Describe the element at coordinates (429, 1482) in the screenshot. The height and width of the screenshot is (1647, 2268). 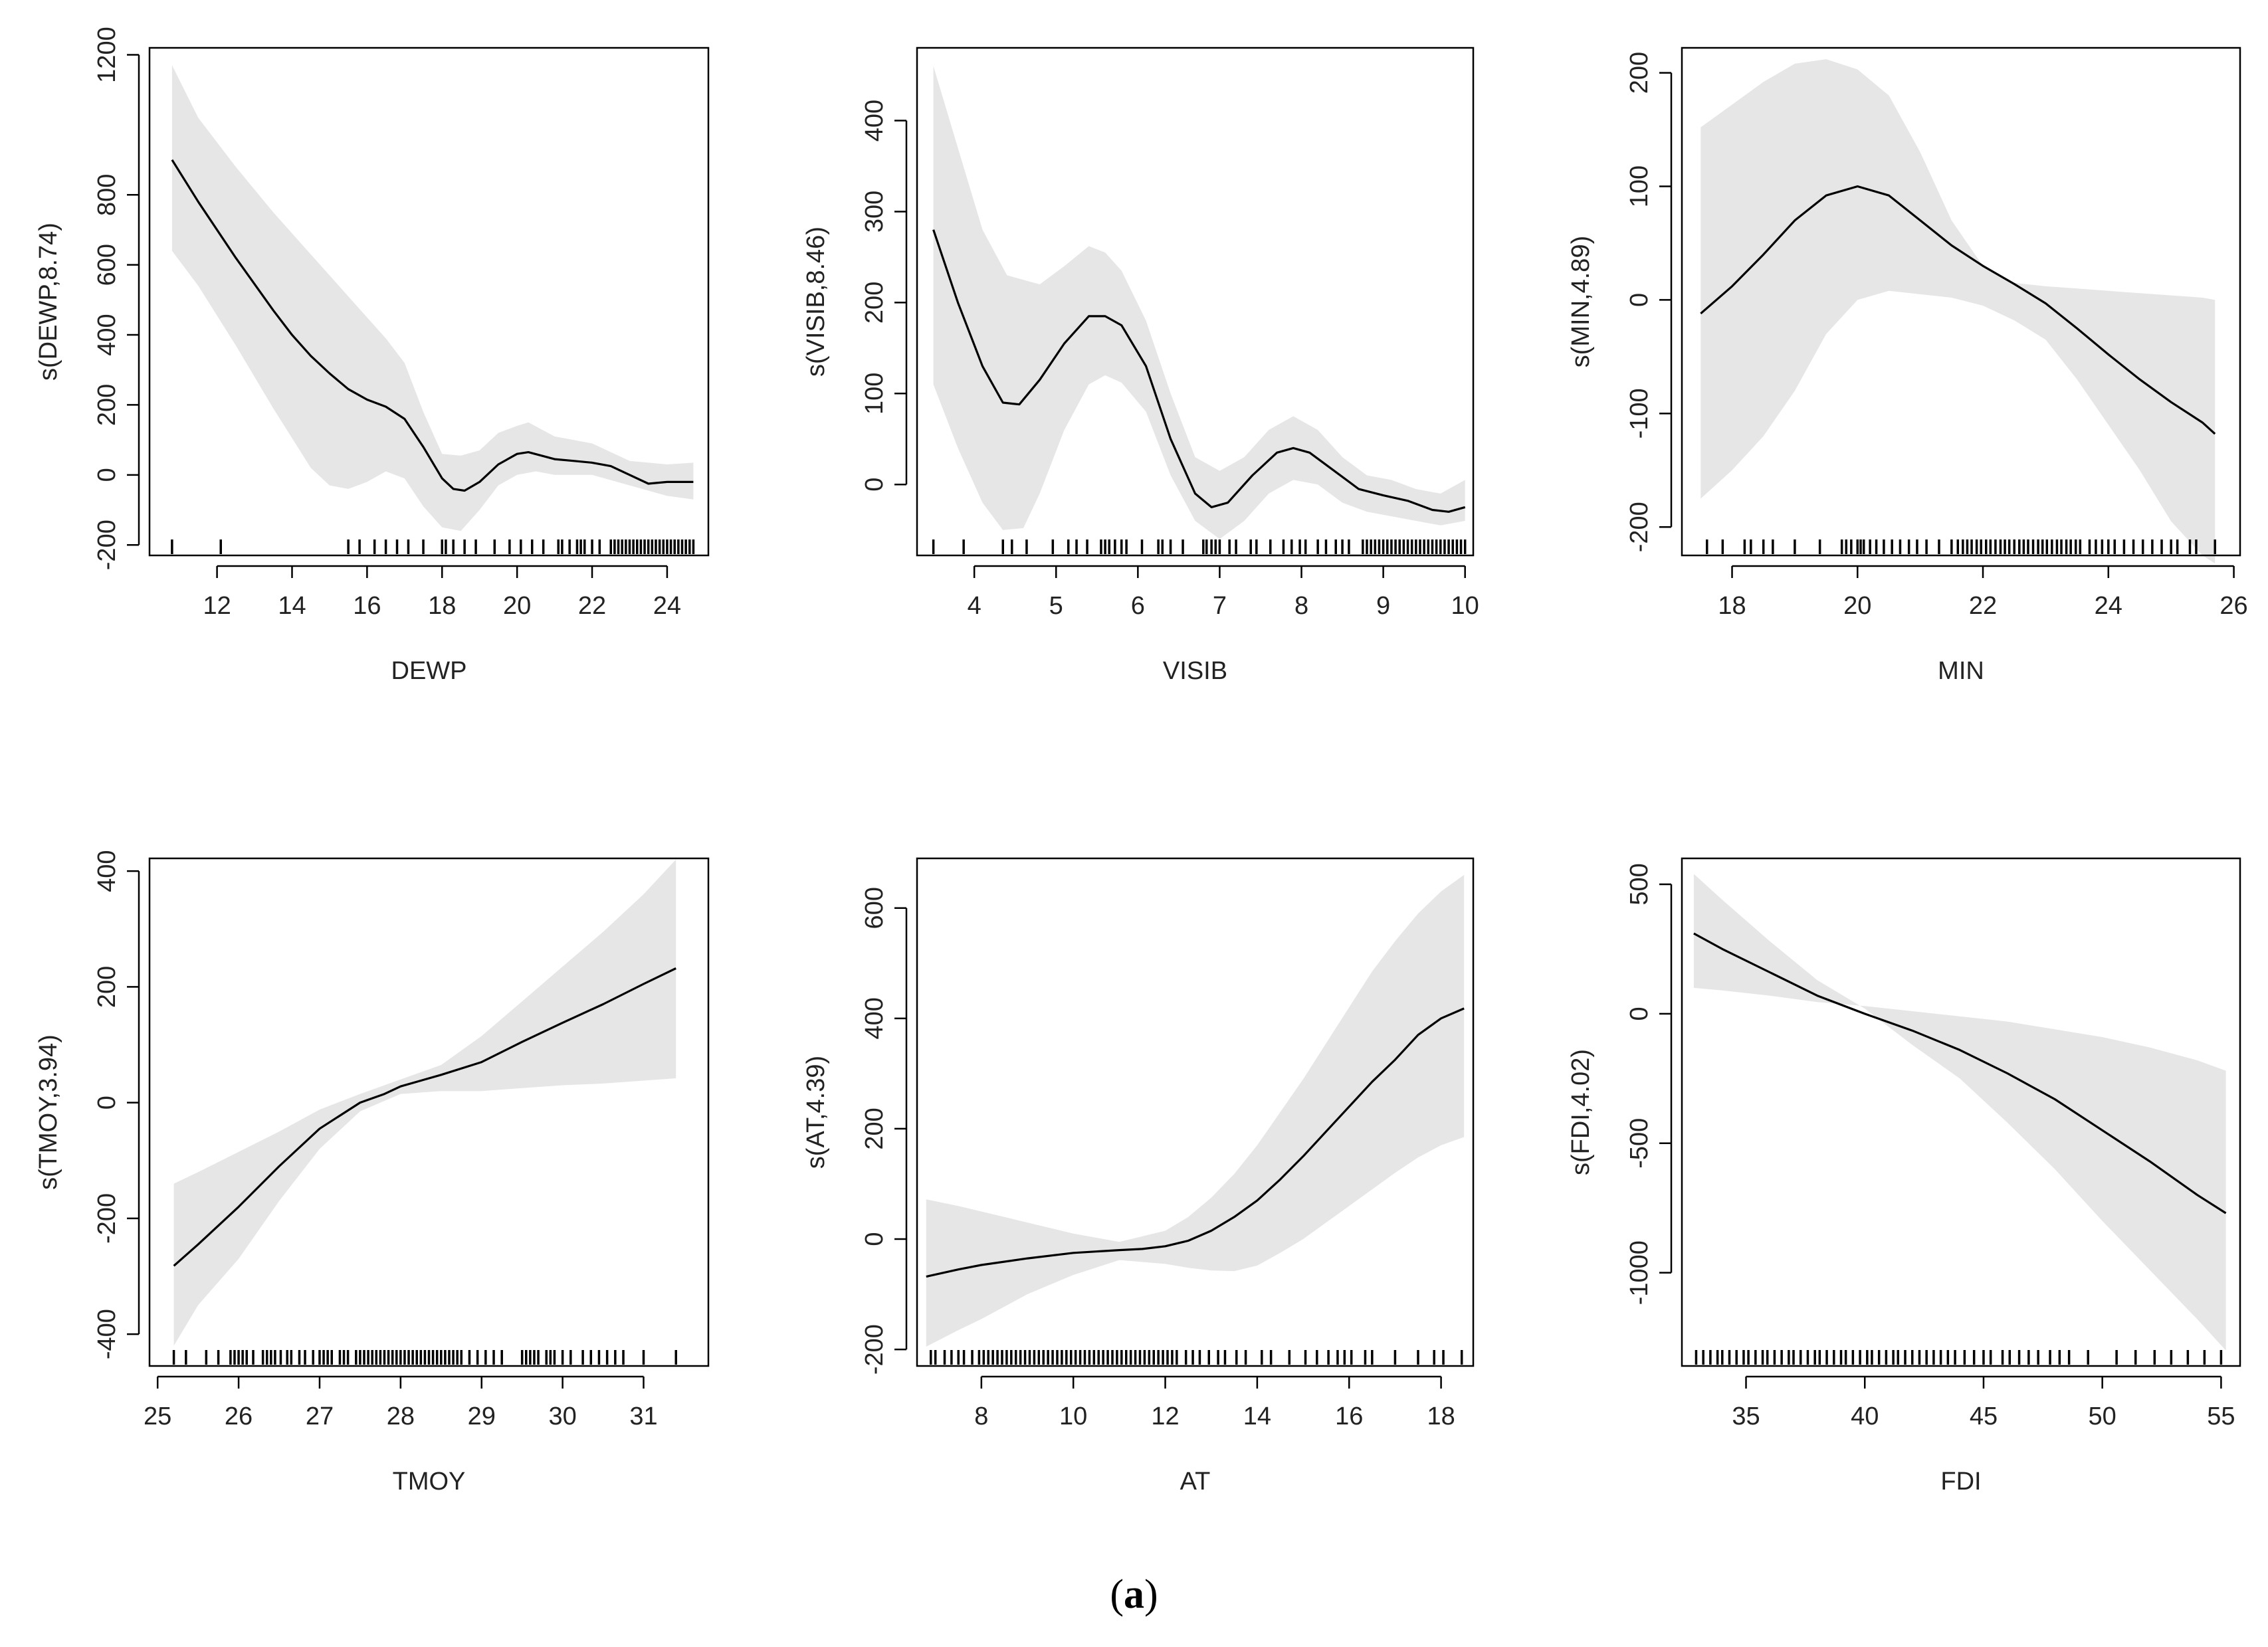
I see `x-axis-label: TMOY` at that location.